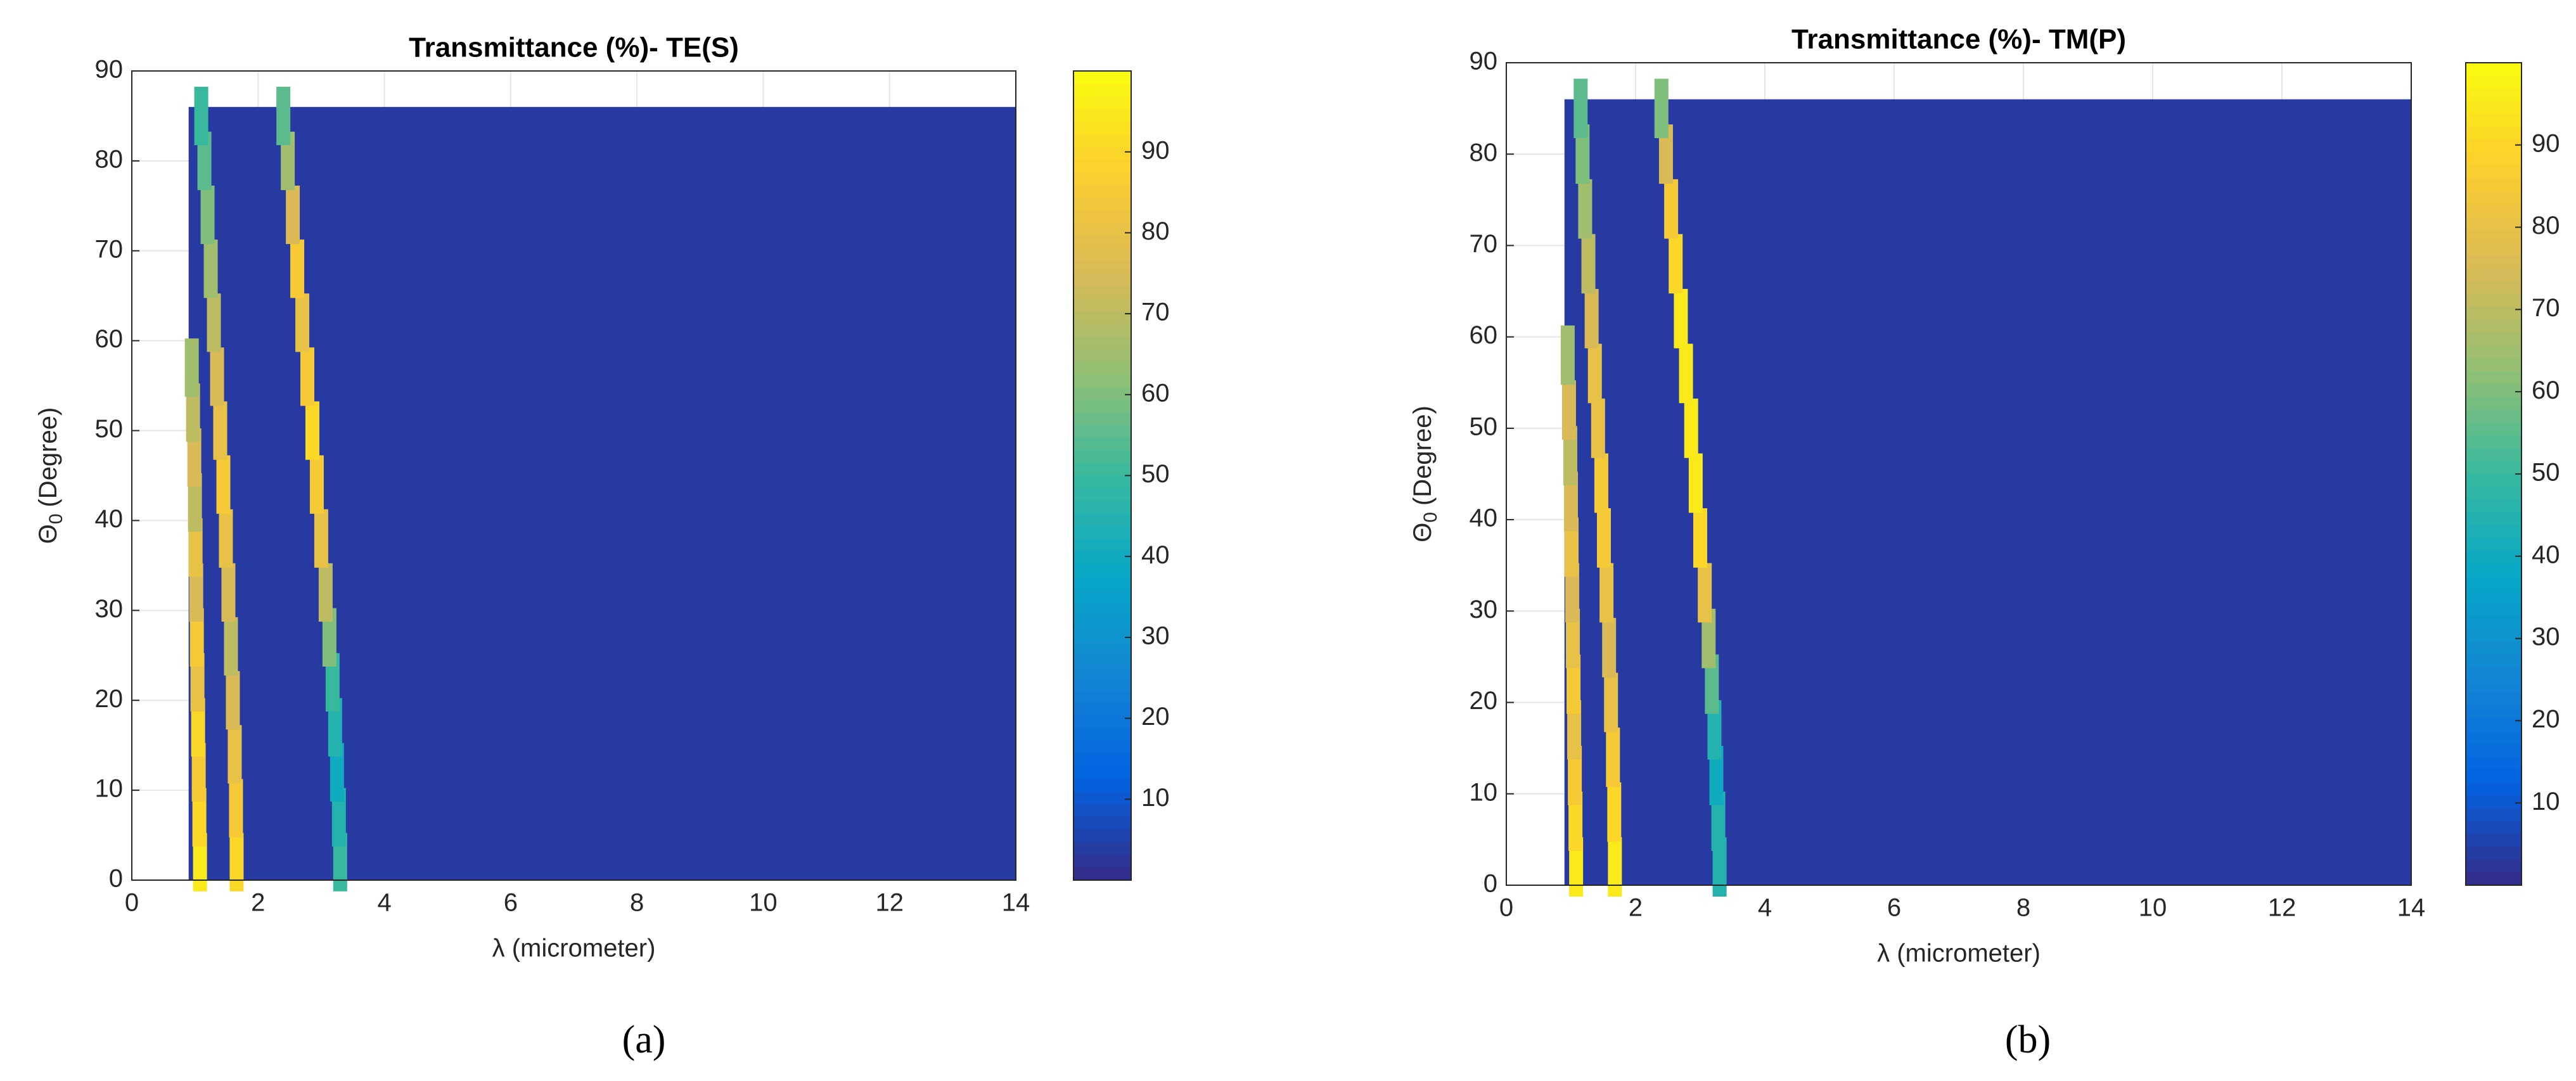 The height and width of the screenshot is (1081, 2576). What do you see at coordinates (1423, 456) in the screenshot?
I see `y-label-rest: (Degree)` at bounding box center [1423, 456].